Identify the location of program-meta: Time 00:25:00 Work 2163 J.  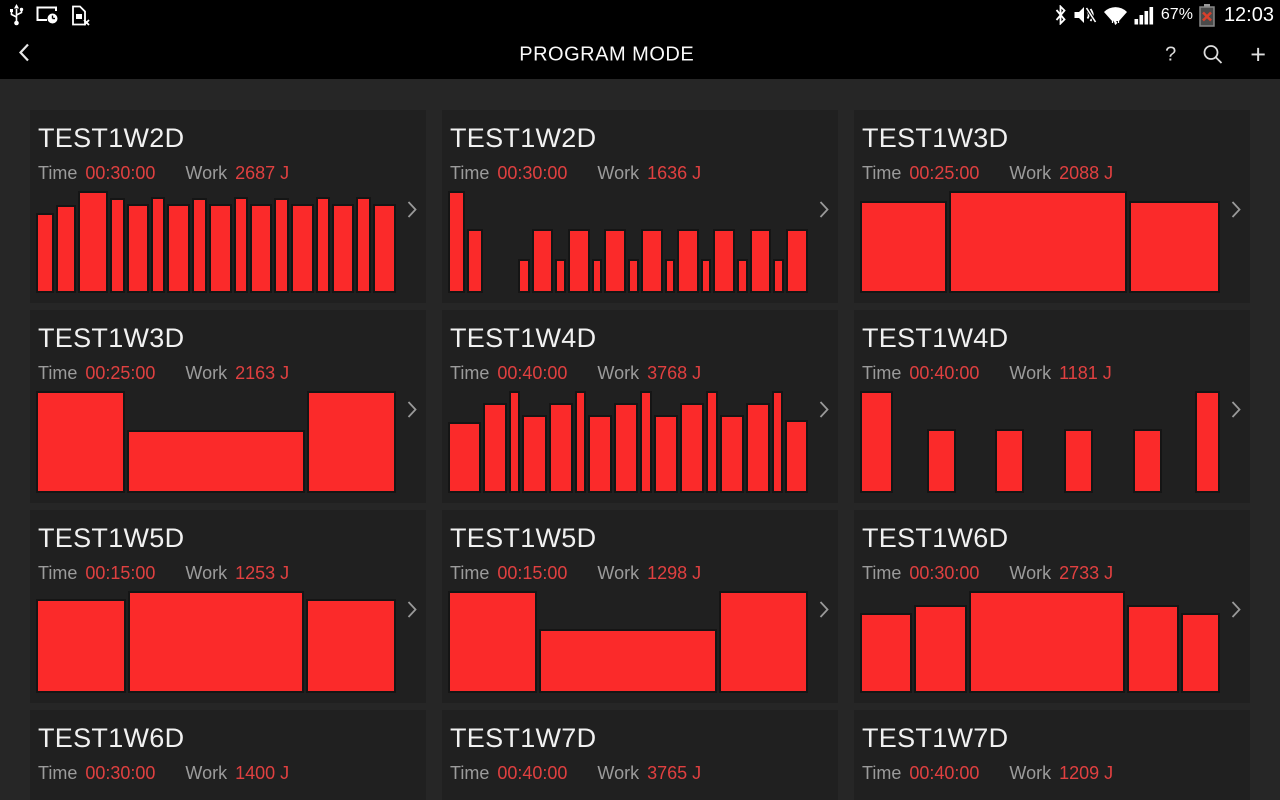
(228, 373).